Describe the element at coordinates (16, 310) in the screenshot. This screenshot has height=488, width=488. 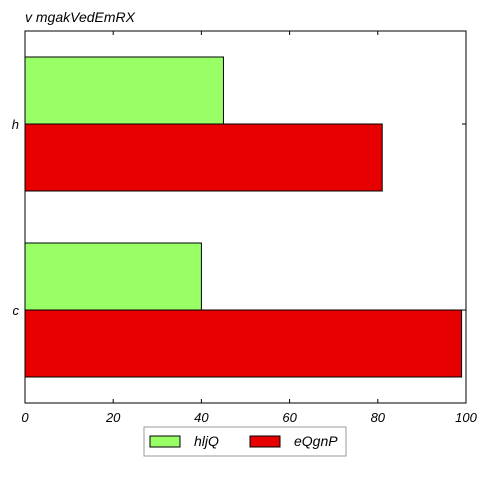
I see `y-tick-label-c: c` at that location.